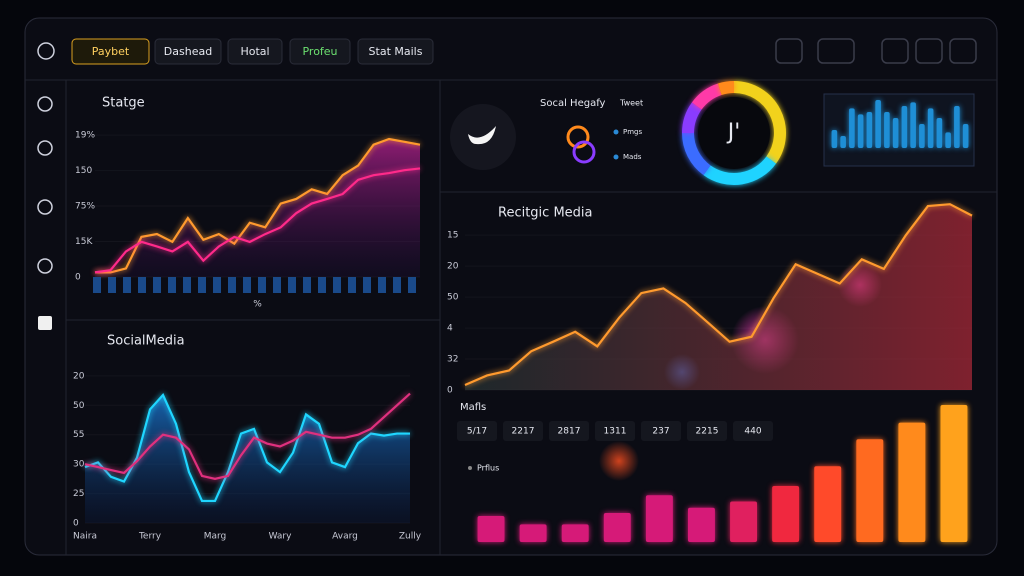 The width and height of the screenshot is (1024, 576). Describe the element at coordinates (84, 242) in the screenshot. I see `y-tick-label: 15K` at that location.